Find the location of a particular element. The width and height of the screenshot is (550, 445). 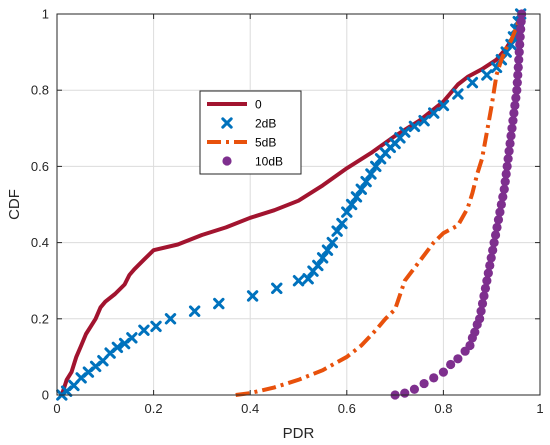

y-tick-label: 1 is located at coordinates (45, 14).